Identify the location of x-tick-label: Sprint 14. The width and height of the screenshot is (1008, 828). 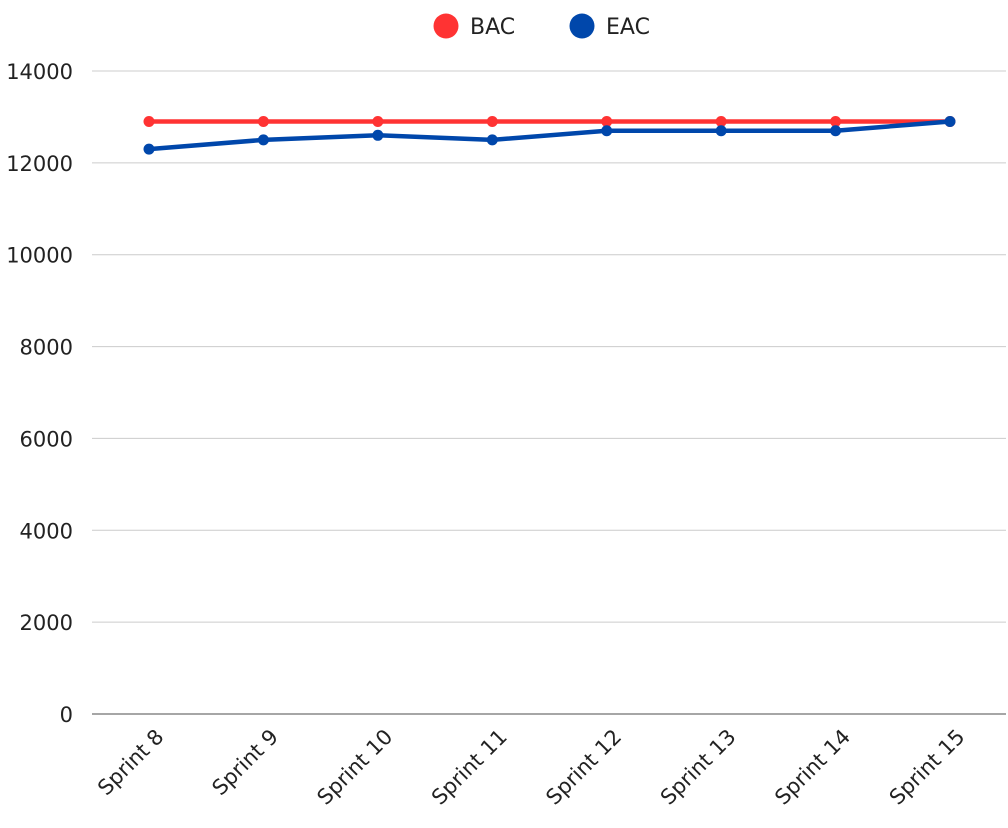
(812, 767).